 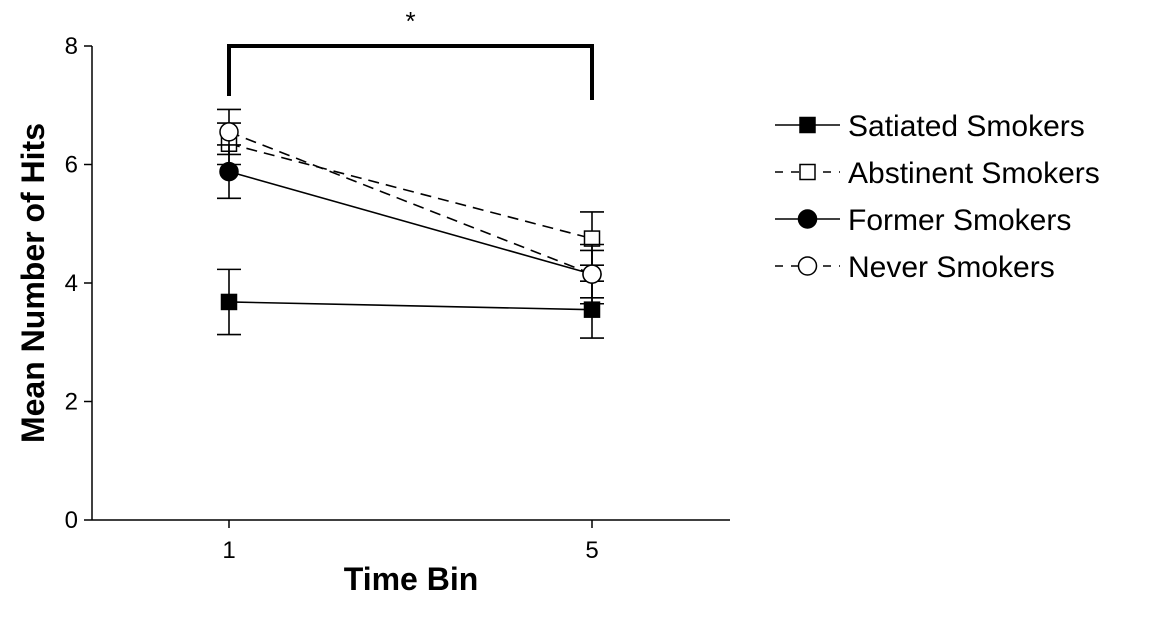 What do you see at coordinates (71, 520) in the screenshot?
I see `y-tick-label: 0` at bounding box center [71, 520].